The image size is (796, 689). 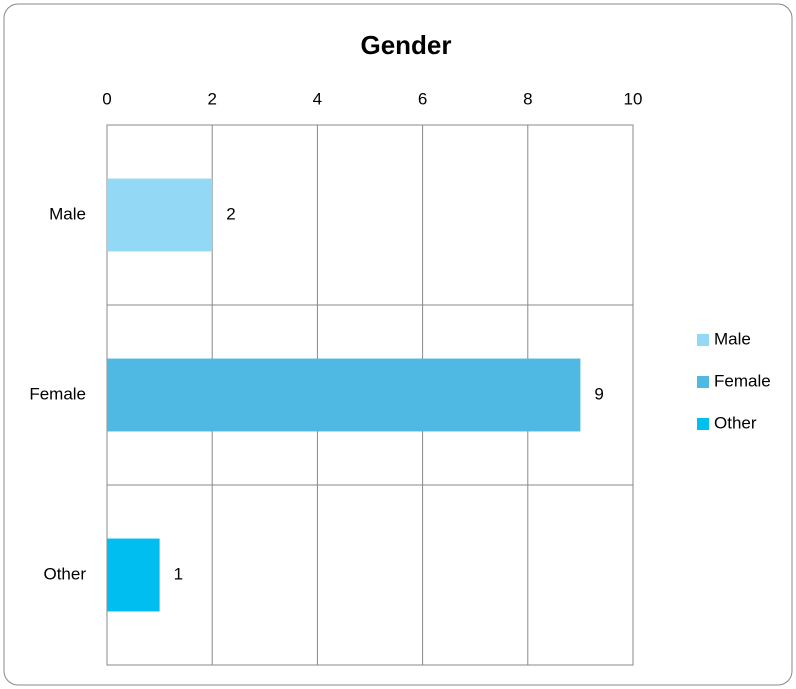 What do you see at coordinates (230, 213) in the screenshot?
I see `data-label: 2` at bounding box center [230, 213].